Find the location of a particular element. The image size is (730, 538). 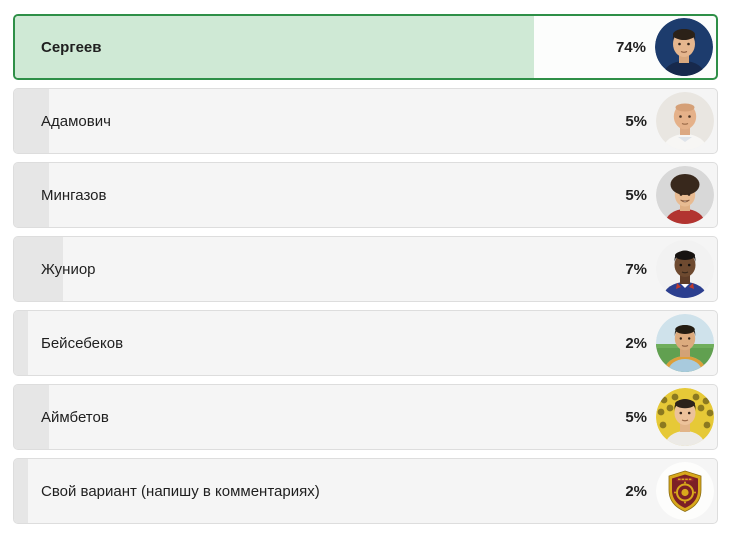

zhunior-portrait-icon is located at coordinates (685, 269).